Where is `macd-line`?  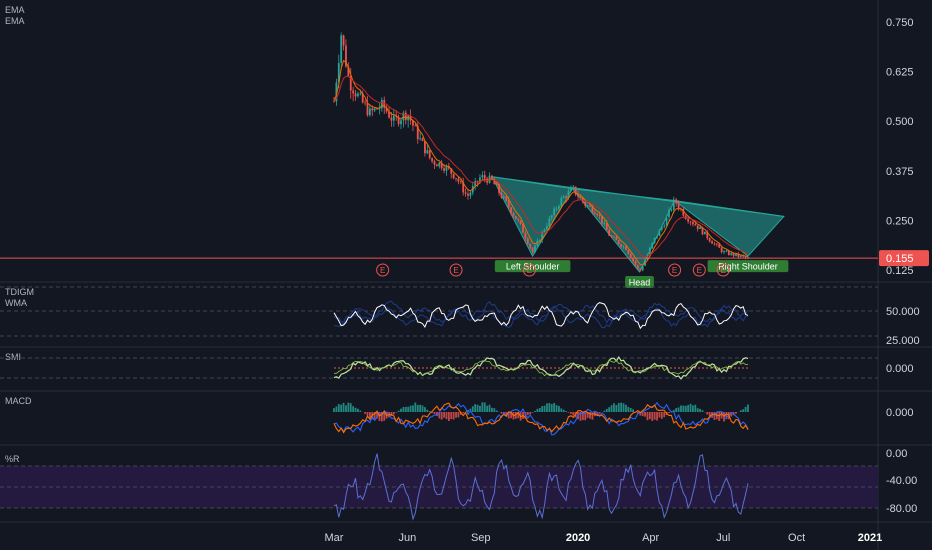
macd-line is located at coordinates (541, 418).